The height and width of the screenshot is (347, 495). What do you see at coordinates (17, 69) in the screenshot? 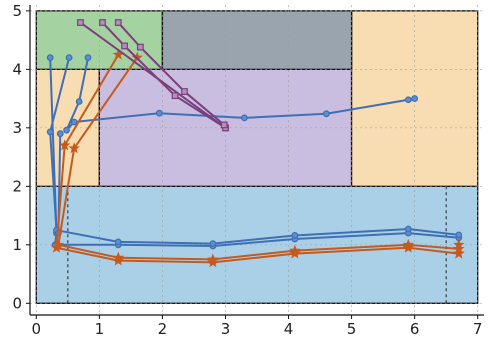
I see `y-tick-label: 4` at bounding box center [17, 69].